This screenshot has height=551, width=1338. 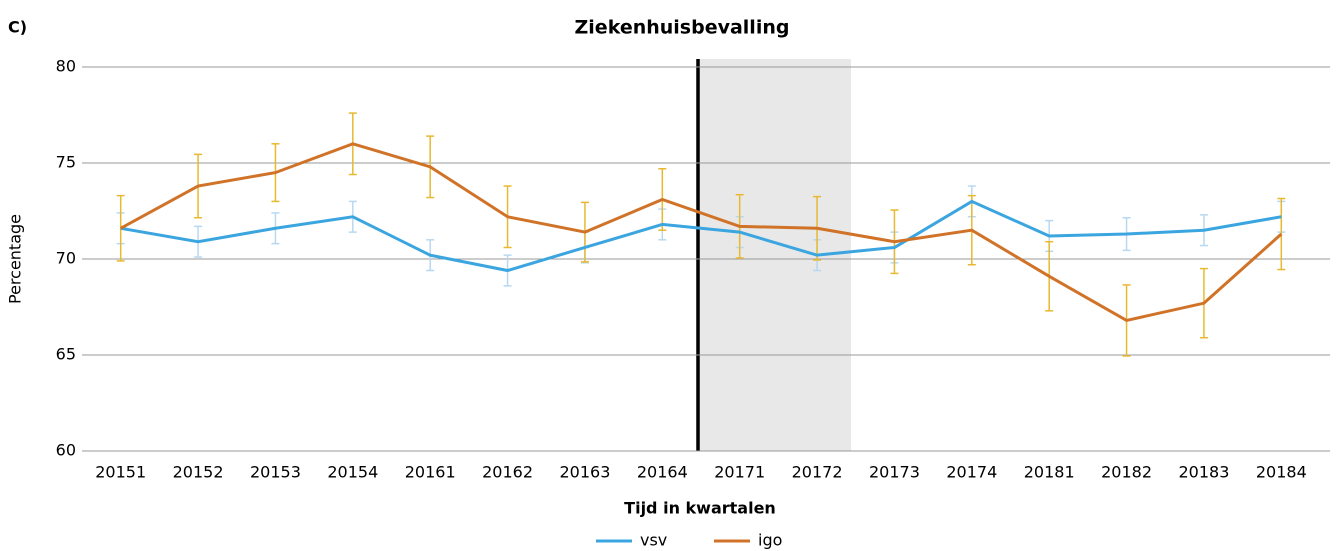 I want to click on chart-title: Ziekenhuisbevalling, so click(x=682, y=28).